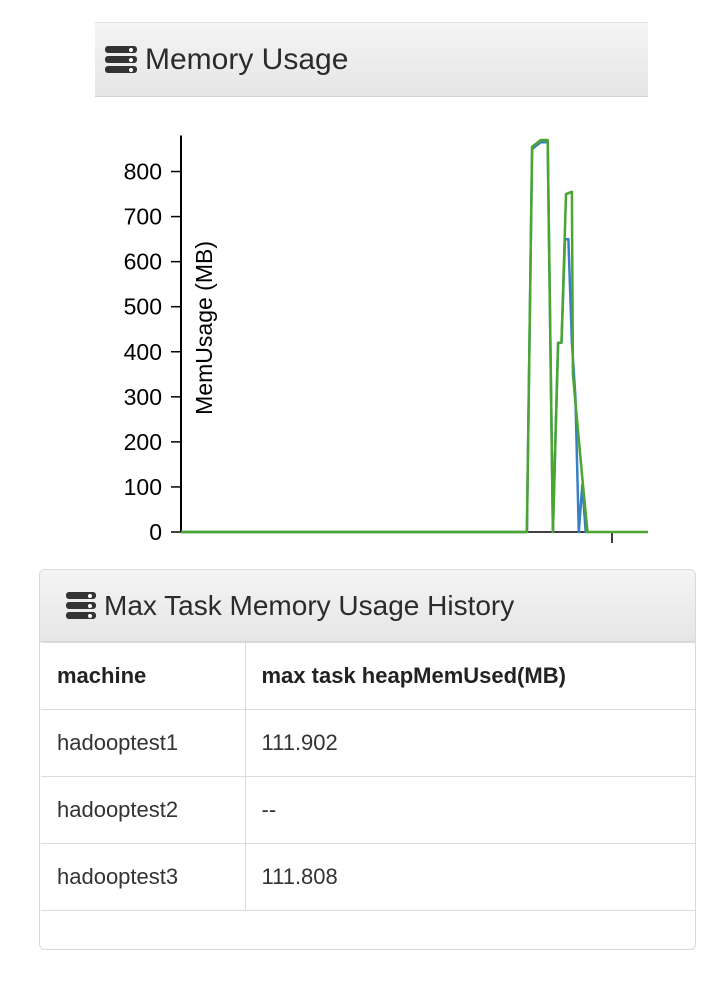  Describe the element at coordinates (247, 59) in the screenshot. I see `memory-usage-title: Memory Usage` at that location.